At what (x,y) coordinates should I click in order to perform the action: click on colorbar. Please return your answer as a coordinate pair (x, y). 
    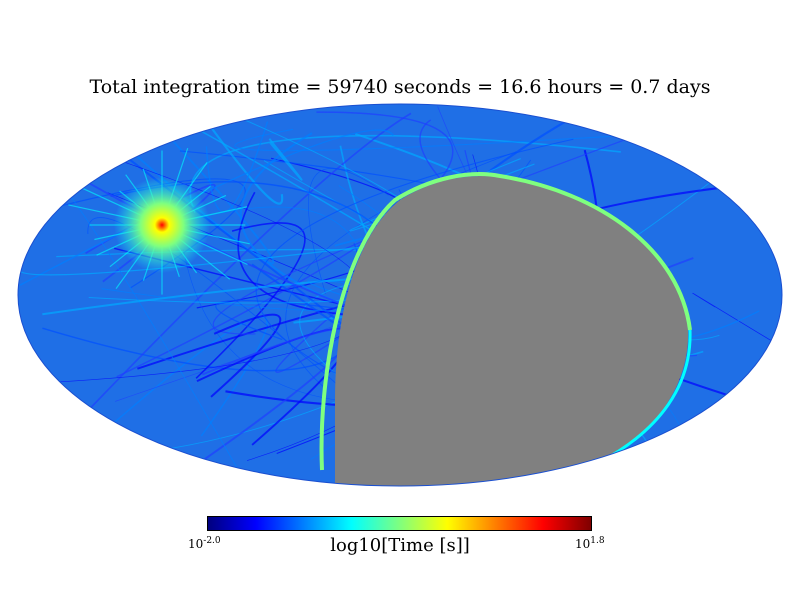
    Looking at the image, I should click on (399, 523).